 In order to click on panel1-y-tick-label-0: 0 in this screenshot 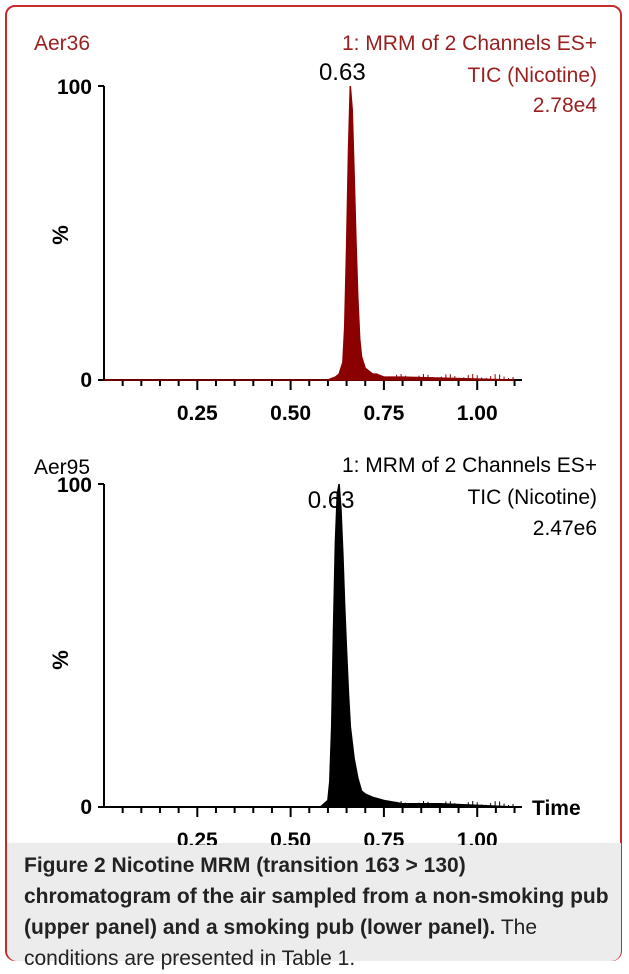, I will do `click(86, 380)`.